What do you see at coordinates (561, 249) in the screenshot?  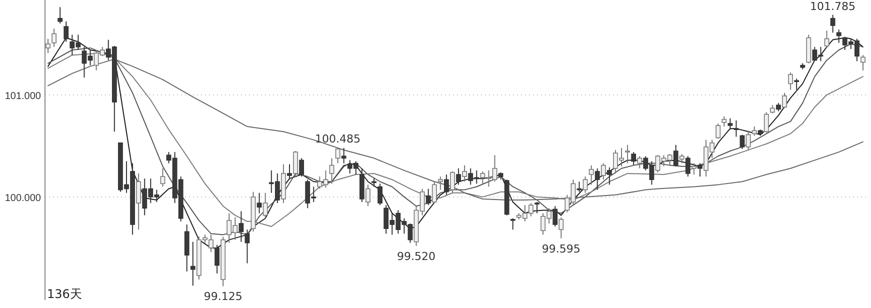 I see `label: 99.595` at bounding box center [561, 249].